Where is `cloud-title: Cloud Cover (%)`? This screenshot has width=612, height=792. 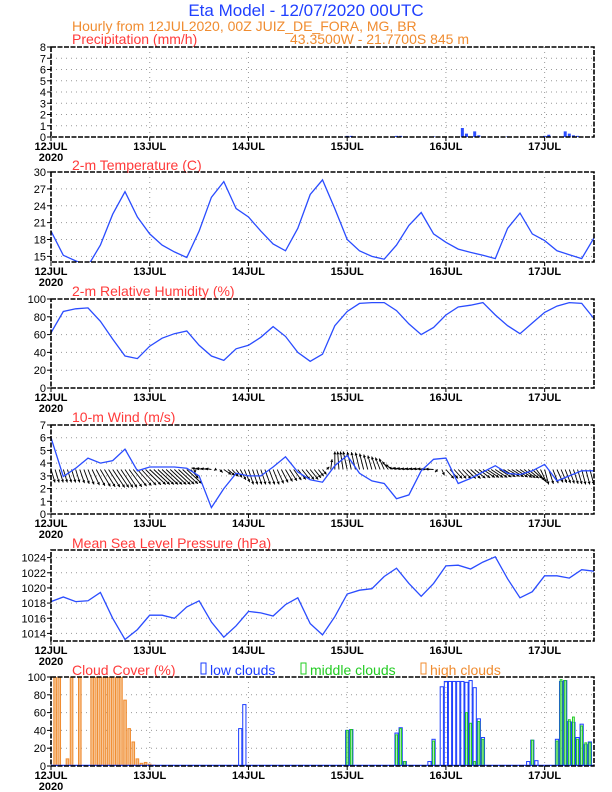
cloud-title: Cloud Cover (%) is located at coordinates (123, 670).